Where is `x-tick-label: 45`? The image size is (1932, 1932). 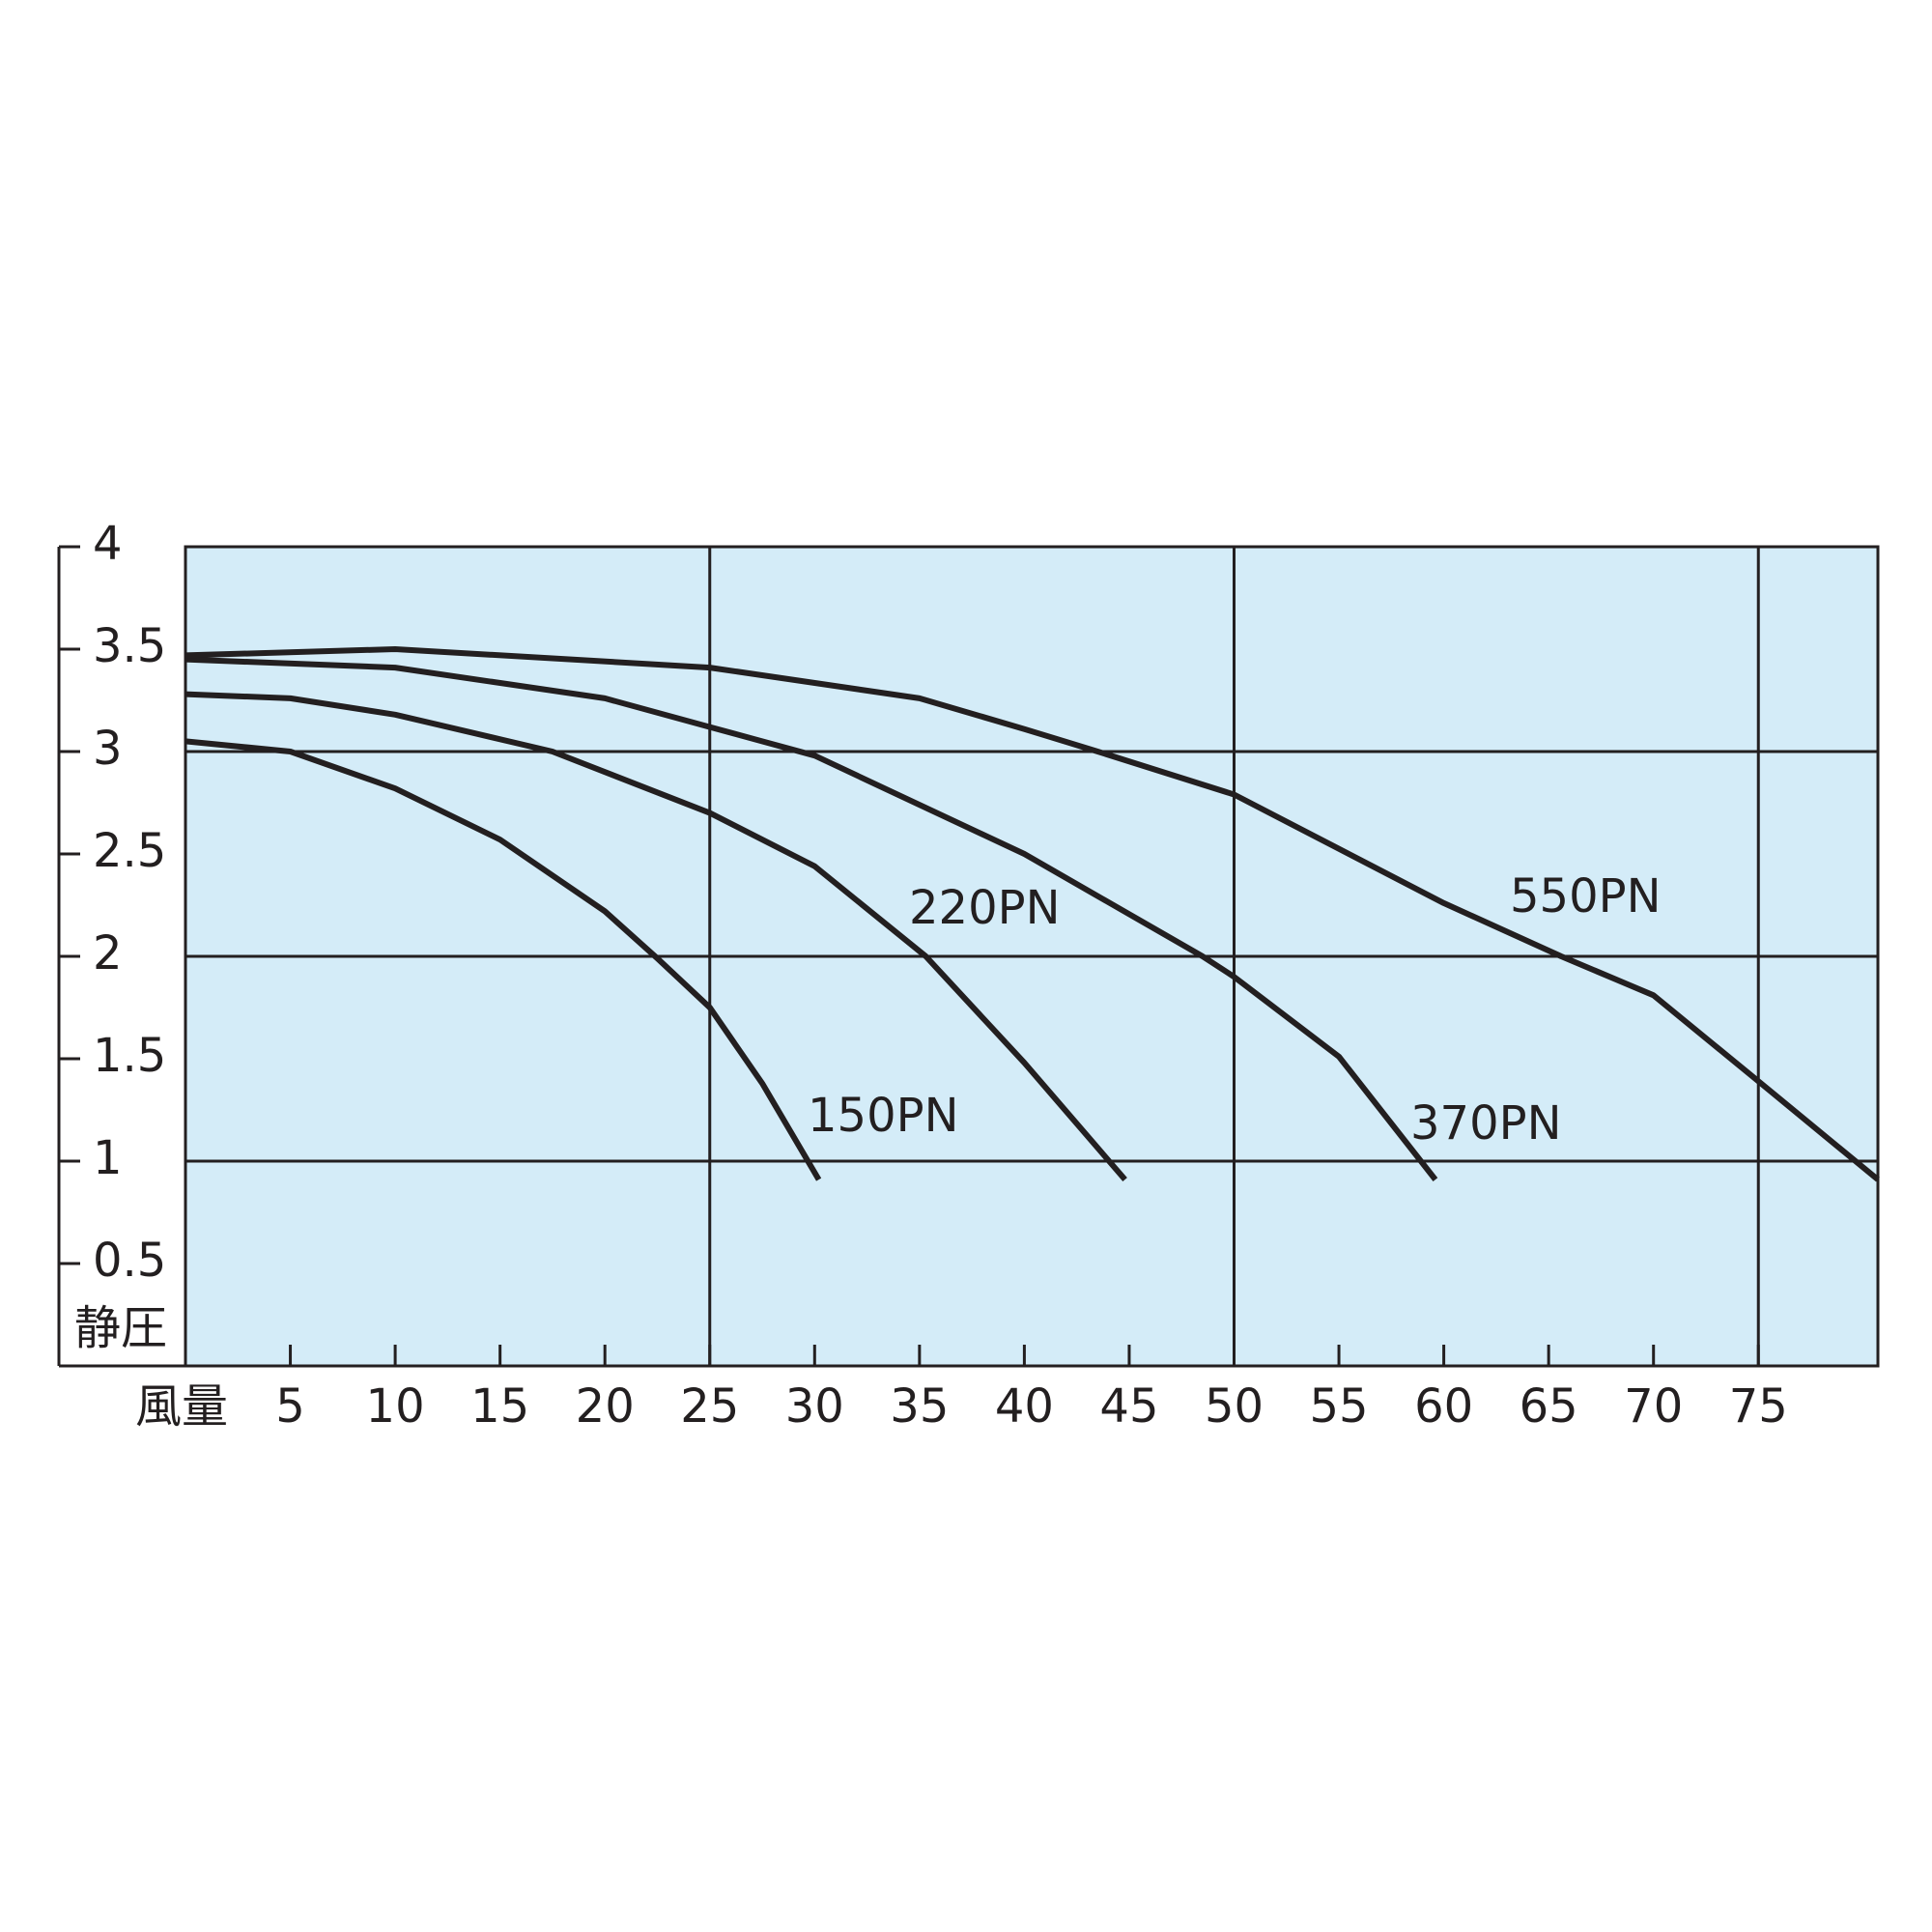 x-tick-label: 45 is located at coordinates (1128, 1406).